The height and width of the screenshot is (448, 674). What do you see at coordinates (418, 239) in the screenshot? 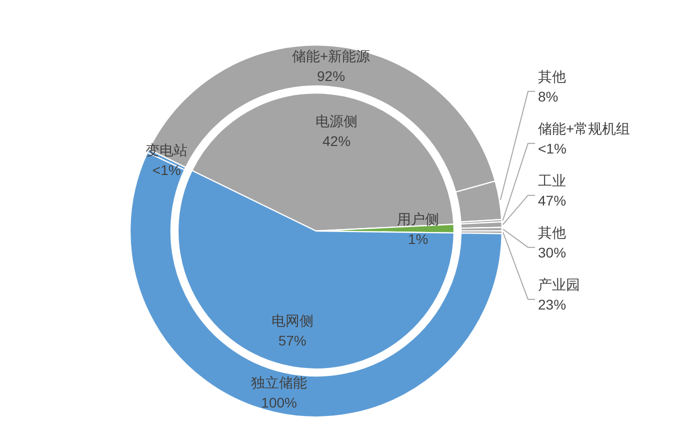
I see `data-label: 1%` at bounding box center [418, 239].